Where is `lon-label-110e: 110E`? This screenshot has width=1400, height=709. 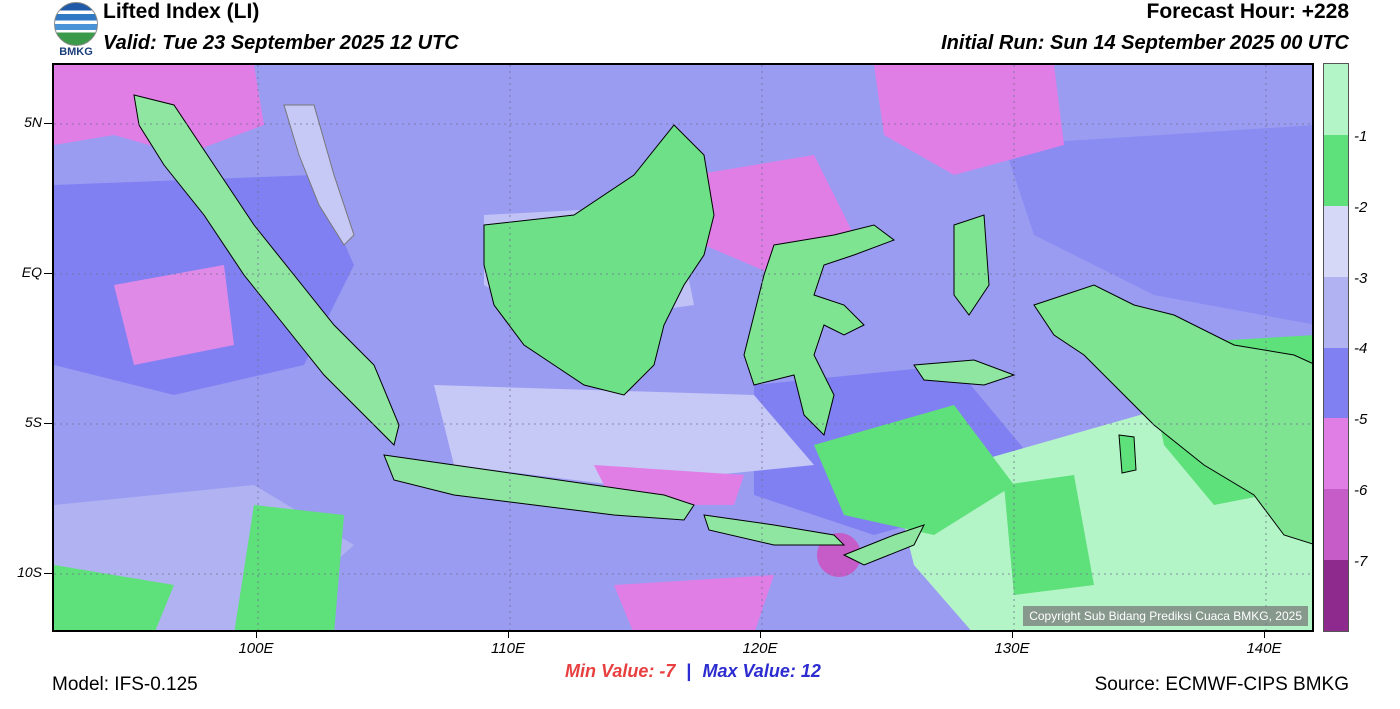
lon-label-110e: 110E is located at coordinates (508, 648).